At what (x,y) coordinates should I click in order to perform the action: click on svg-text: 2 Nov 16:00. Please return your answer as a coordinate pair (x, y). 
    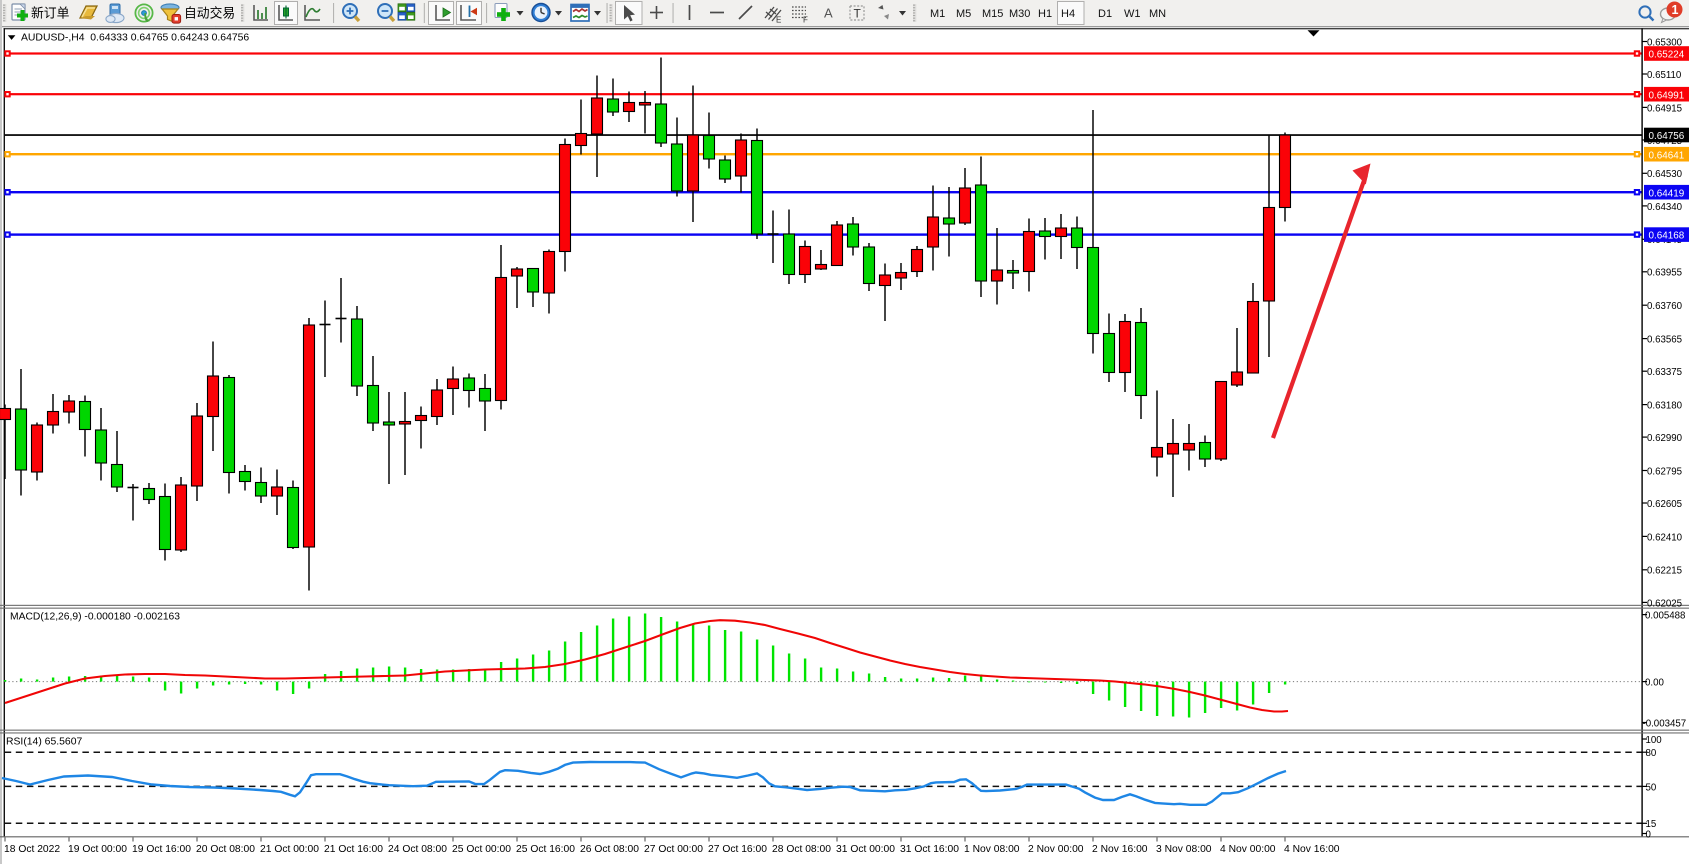
    Looking at the image, I should click on (1120, 849).